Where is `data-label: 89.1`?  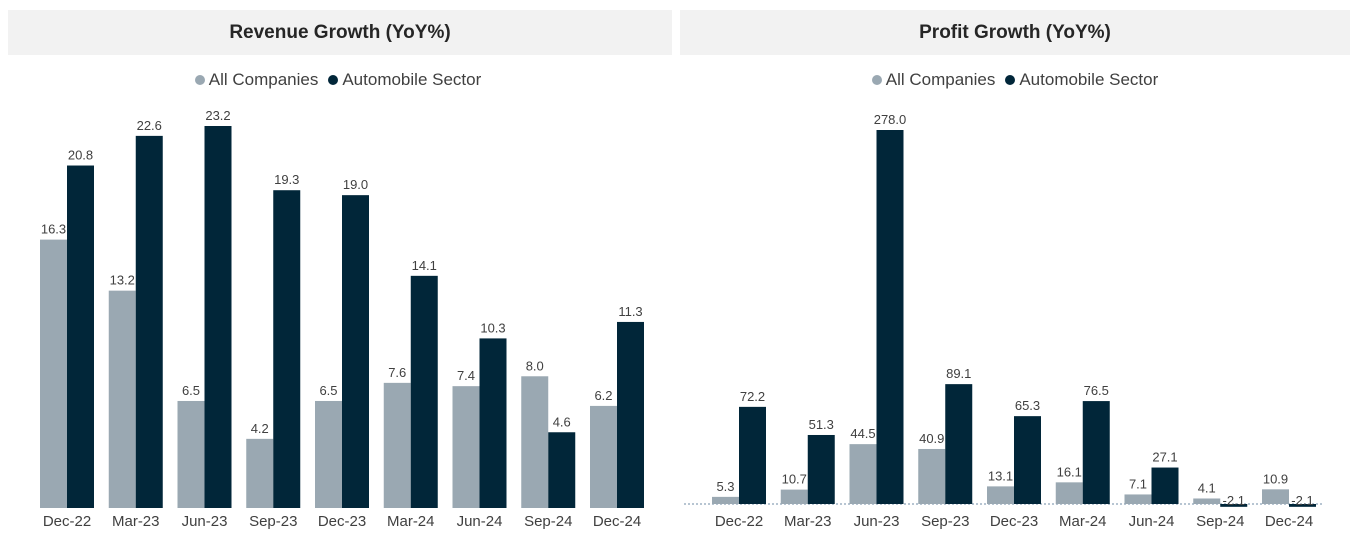 data-label: 89.1 is located at coordinates (958, 373).